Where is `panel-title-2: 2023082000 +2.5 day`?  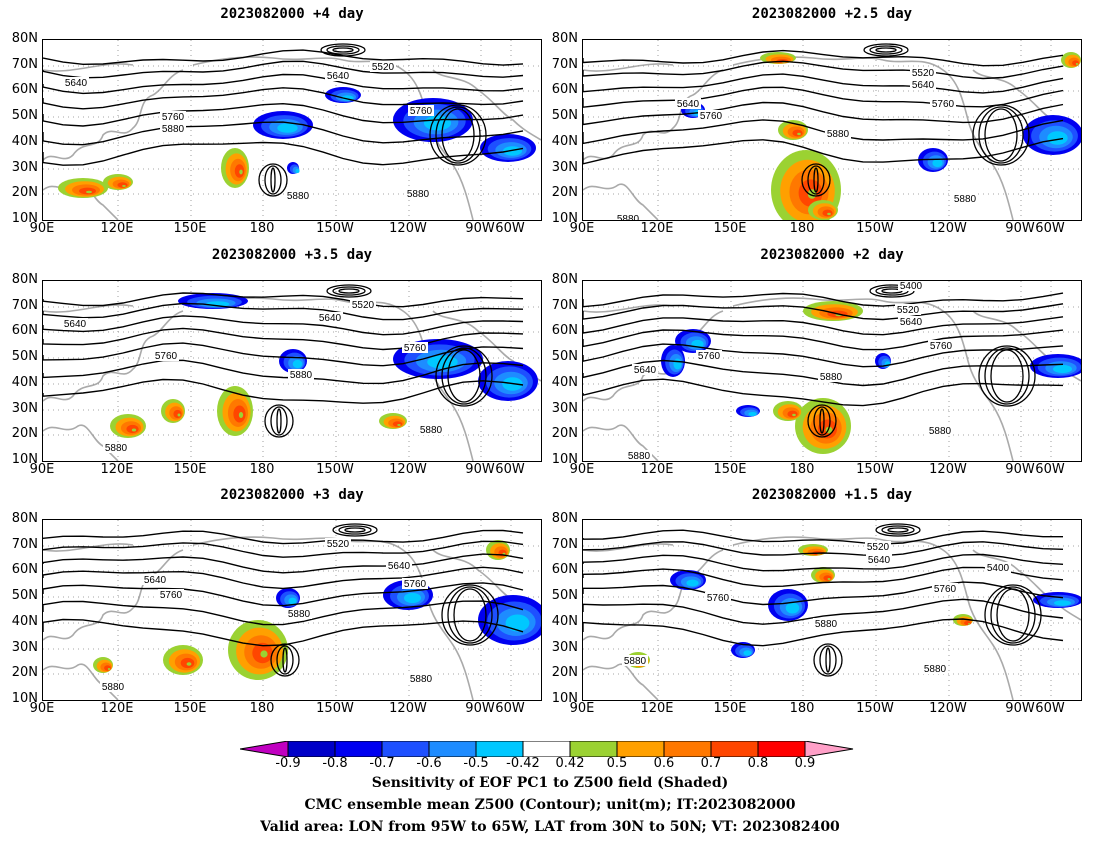
panel-title-2: 2023082000 +2.5 day is located at coordinates (832, 14).